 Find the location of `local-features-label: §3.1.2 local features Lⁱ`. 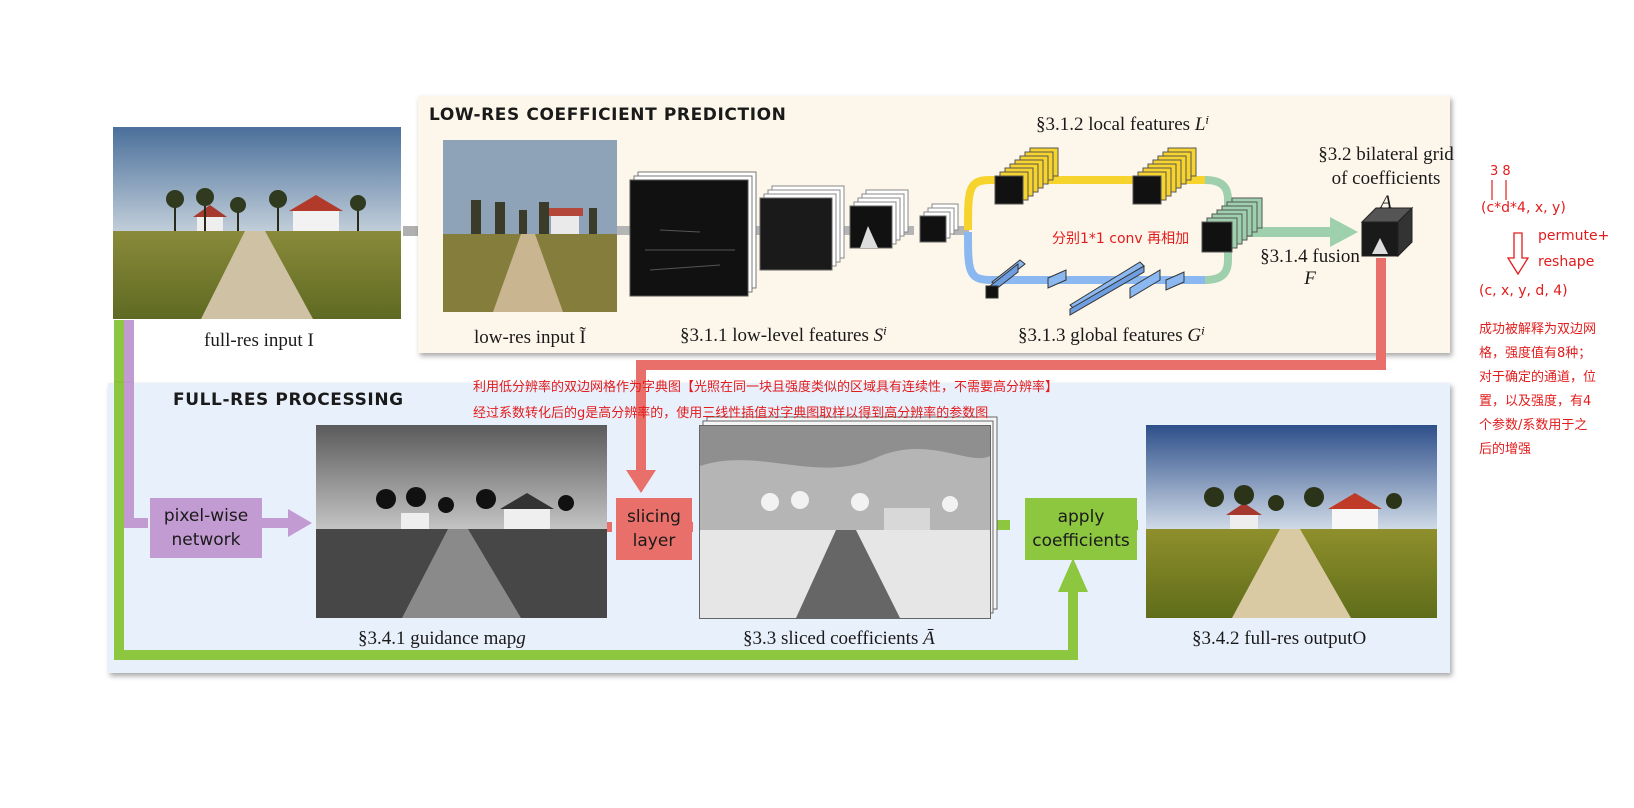

local-features-label: §3.1.2 local features Lⁱ is located at coordinates (1123, 124).